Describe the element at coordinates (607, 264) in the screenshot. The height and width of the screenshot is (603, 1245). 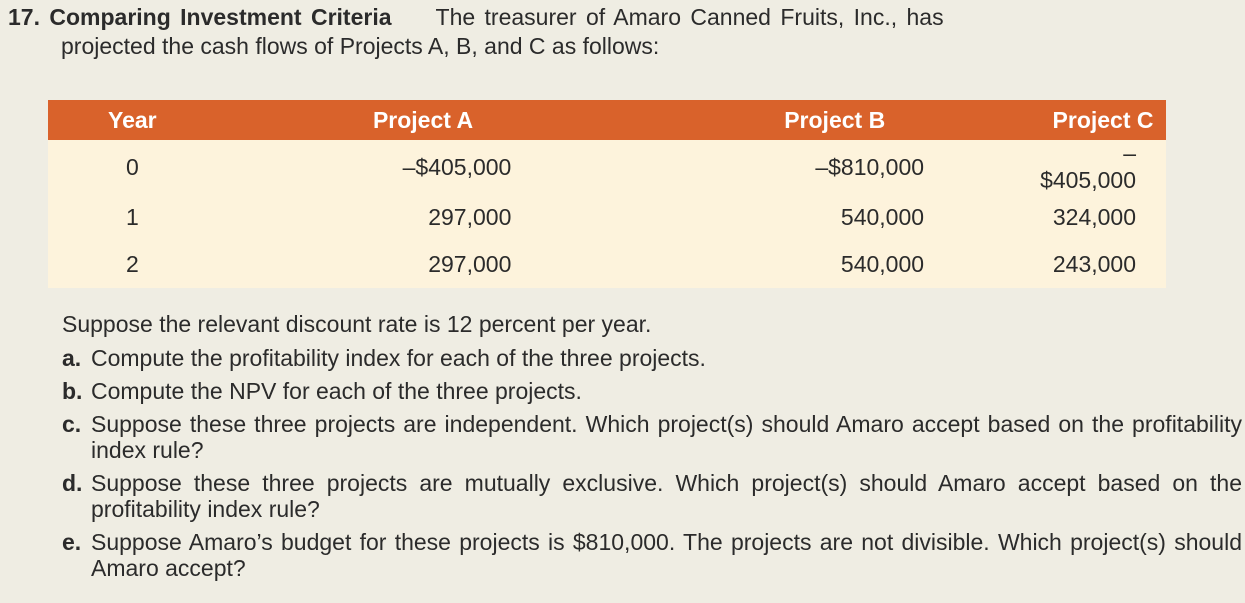
I see `table-row: 2 297,000 540,000 243,000` at that location.